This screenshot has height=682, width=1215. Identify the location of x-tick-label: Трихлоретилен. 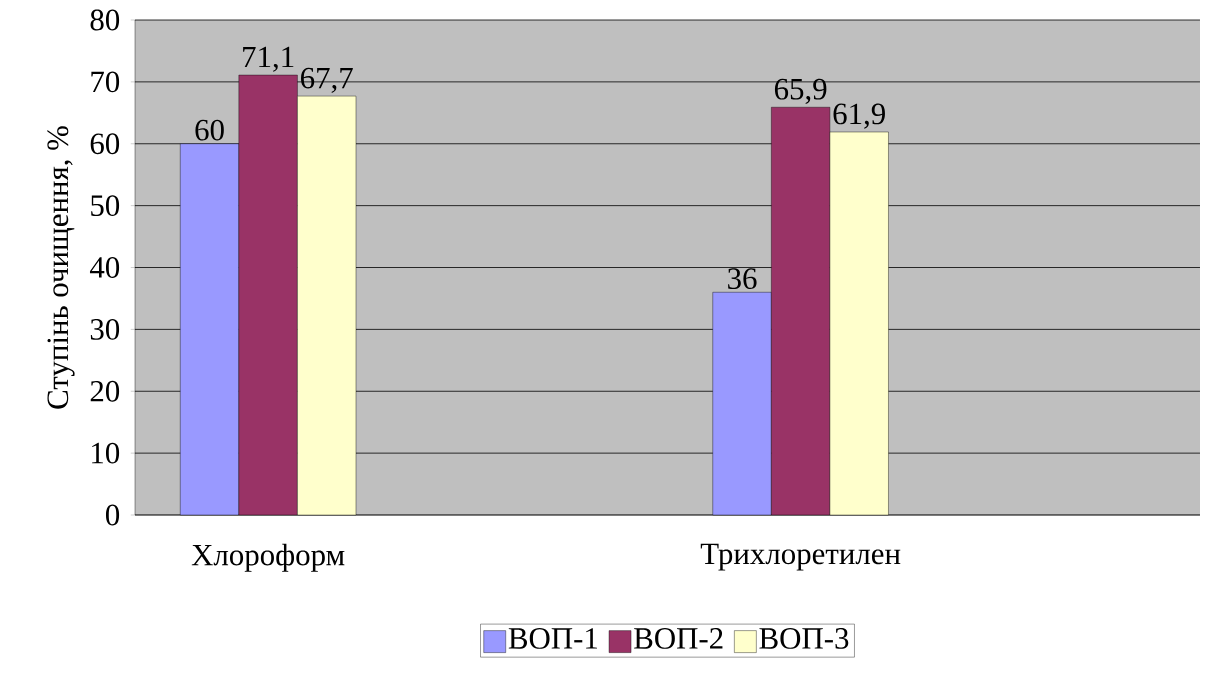
(800, 557).